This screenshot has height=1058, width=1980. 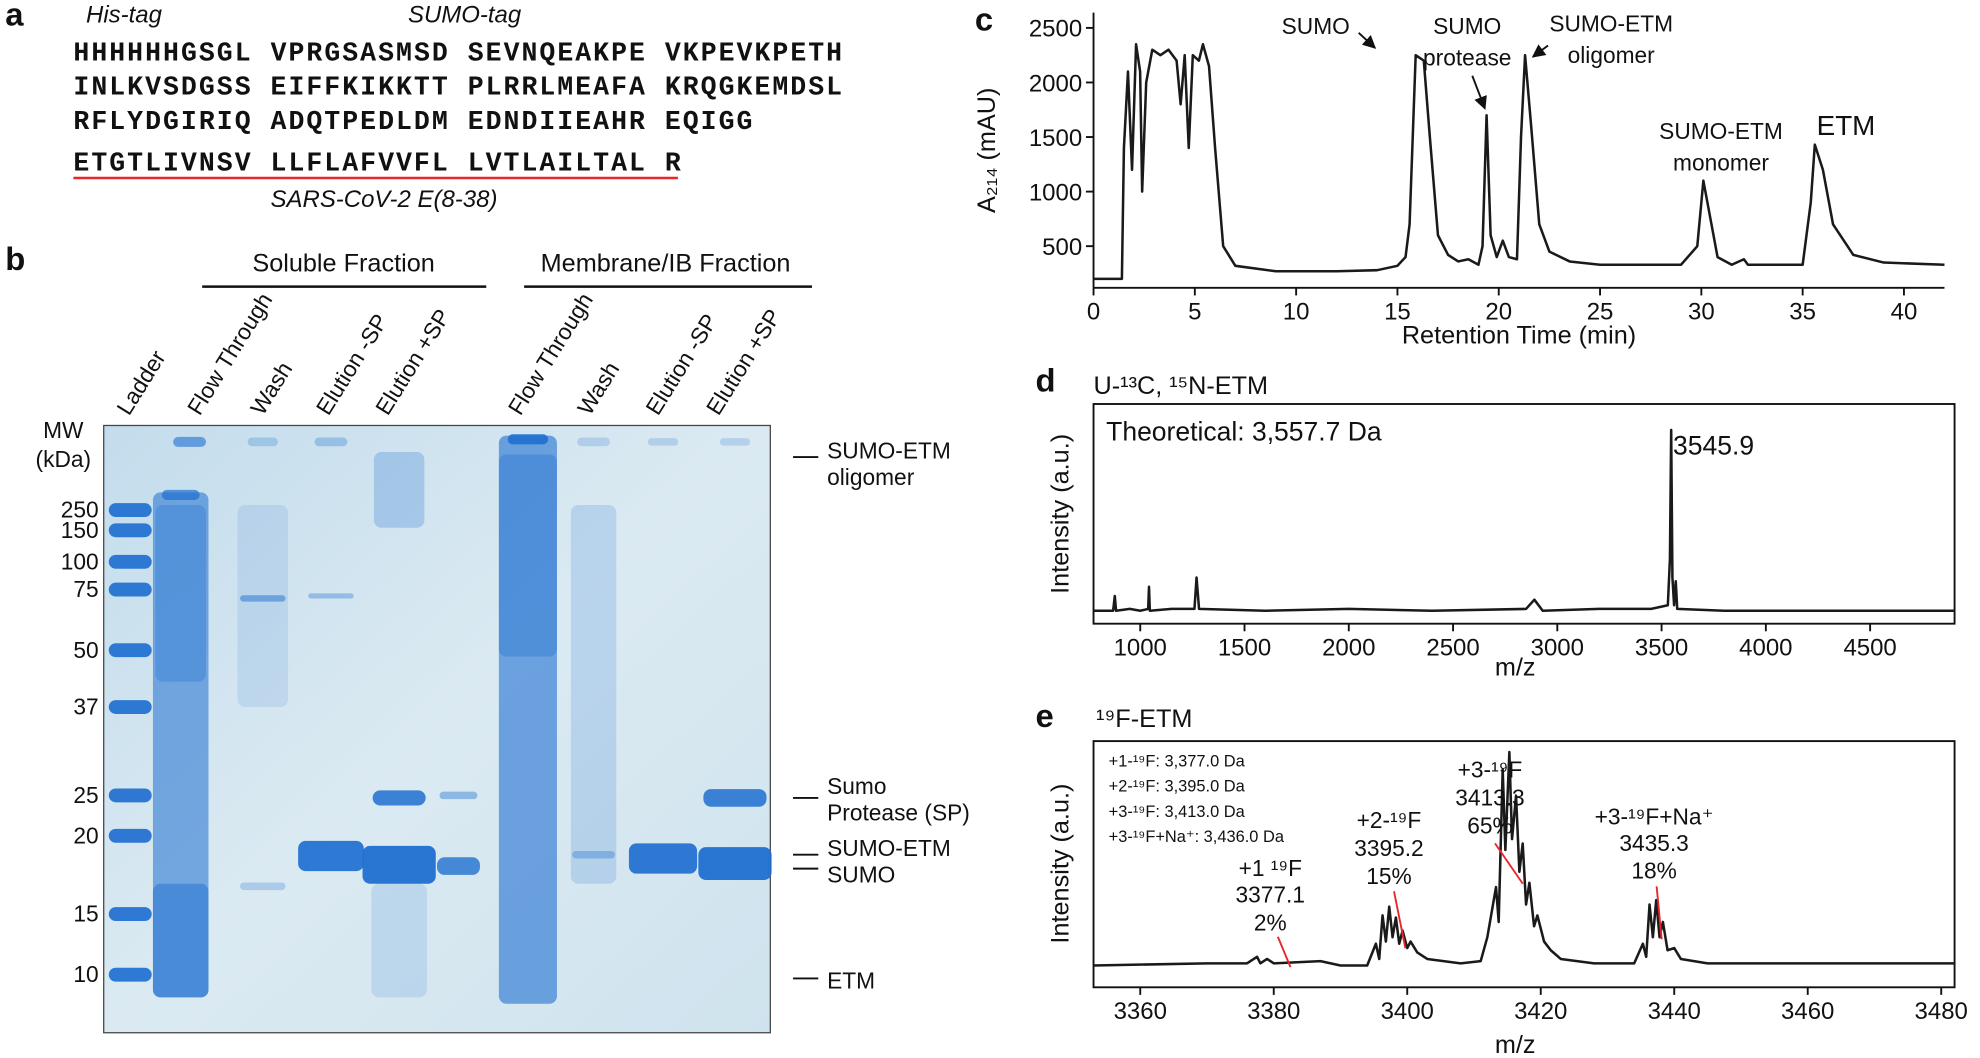 What do you see at coordinates (1181, 386) in the screenshot?
I see `chart-title: U-¹³C, ¹⁵N-ETM` at bounding box center [1181, 386].